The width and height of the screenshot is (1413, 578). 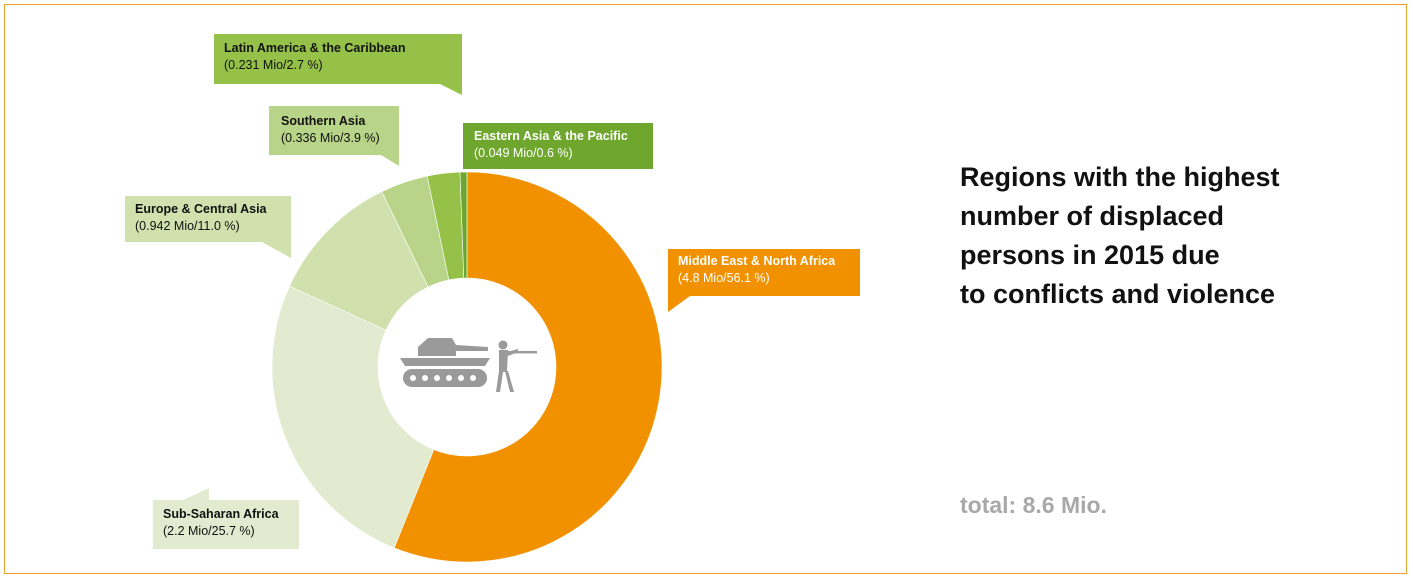 I want to click on callout-europe-central-asia: Europe & Central Asia (0.942 Mio/11.0 %), so click(x=208, y=219).